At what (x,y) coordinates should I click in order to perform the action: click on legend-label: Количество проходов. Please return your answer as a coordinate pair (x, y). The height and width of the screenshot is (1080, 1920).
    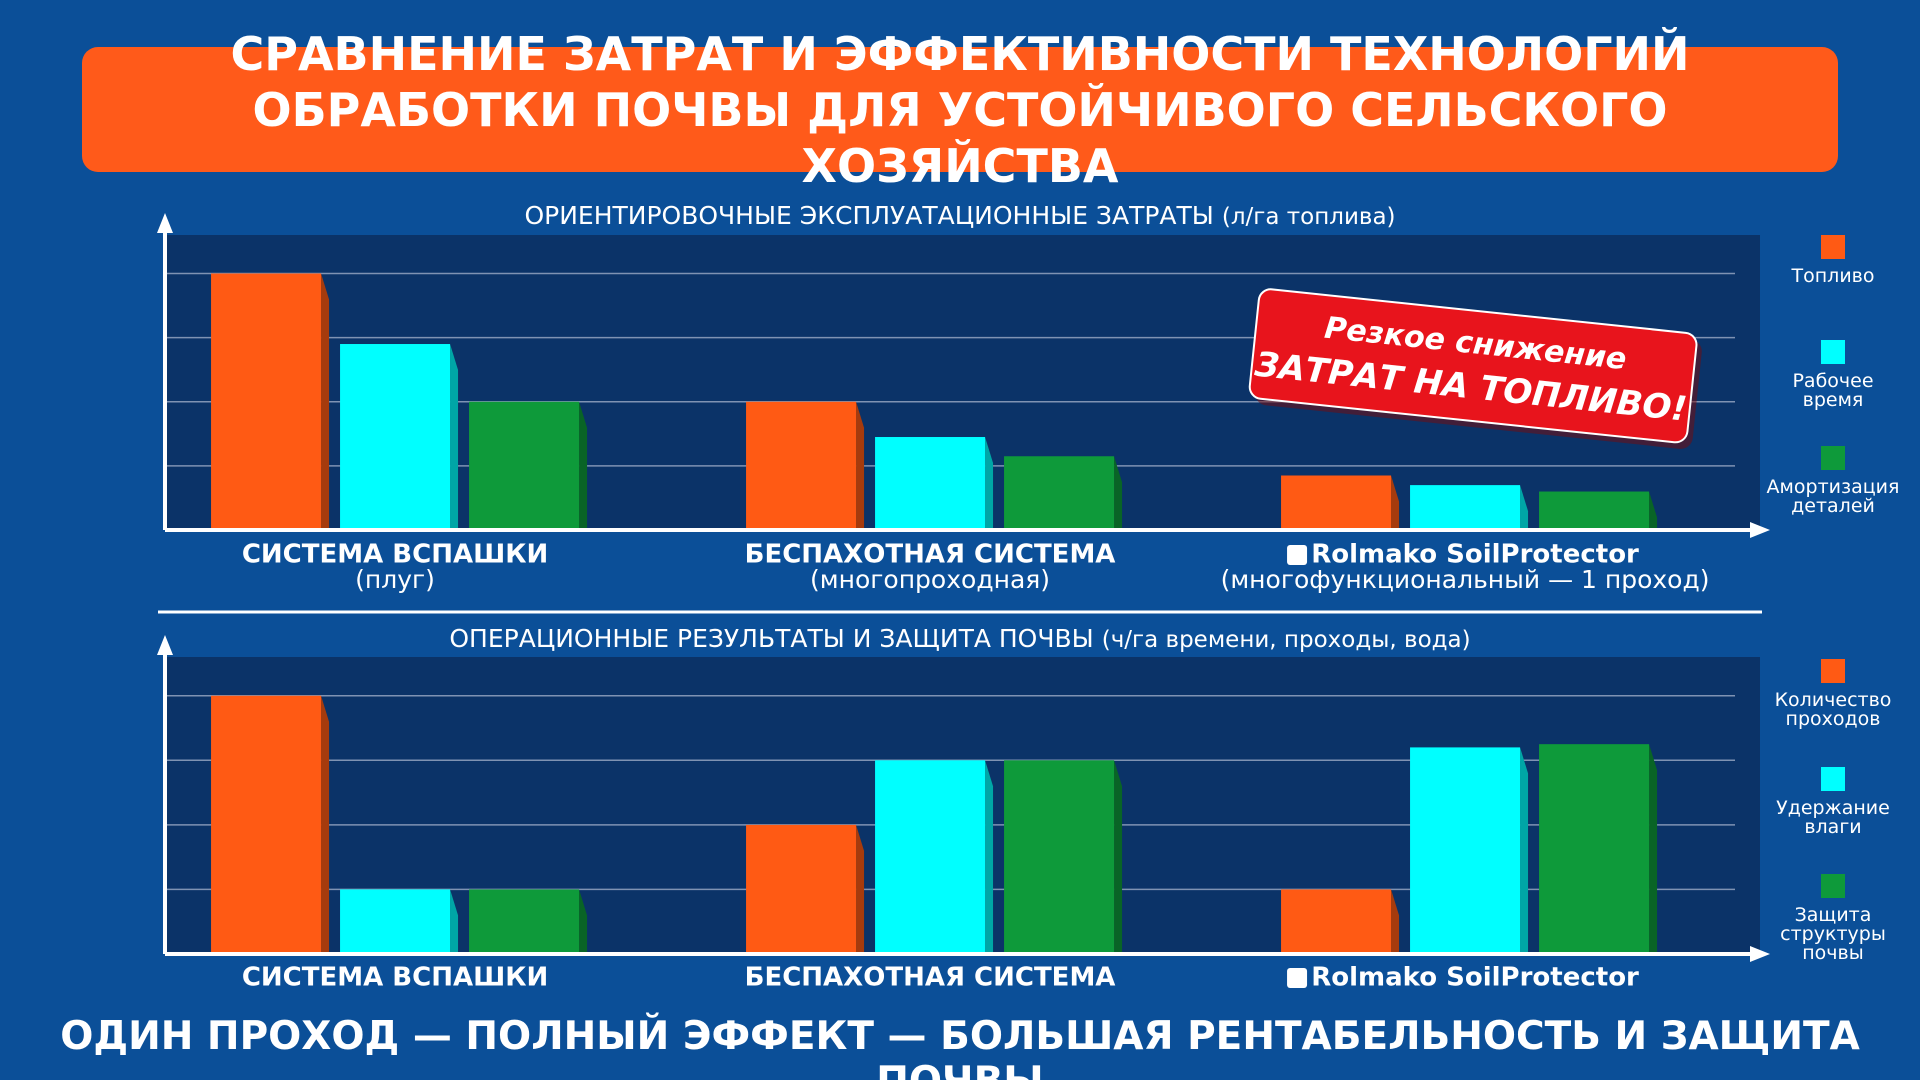
    Looking at the image, I should click on (1833, 709).